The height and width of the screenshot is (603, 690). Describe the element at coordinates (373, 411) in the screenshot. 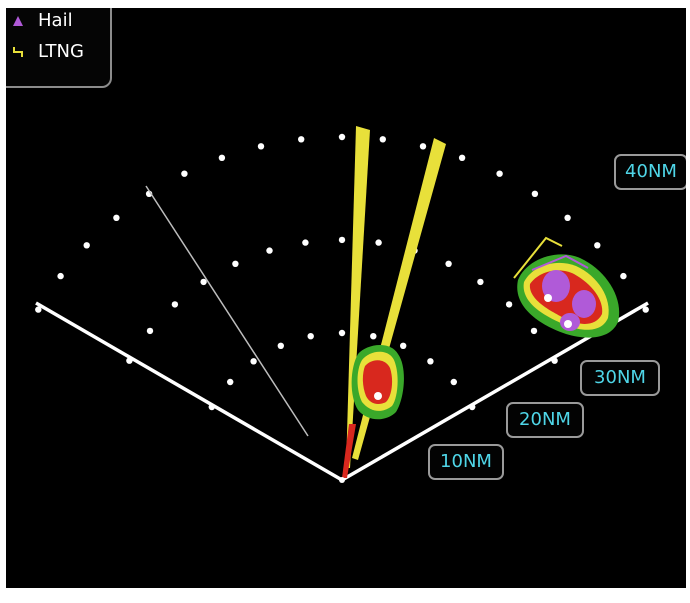

I see `weather-cell-center` at that location.